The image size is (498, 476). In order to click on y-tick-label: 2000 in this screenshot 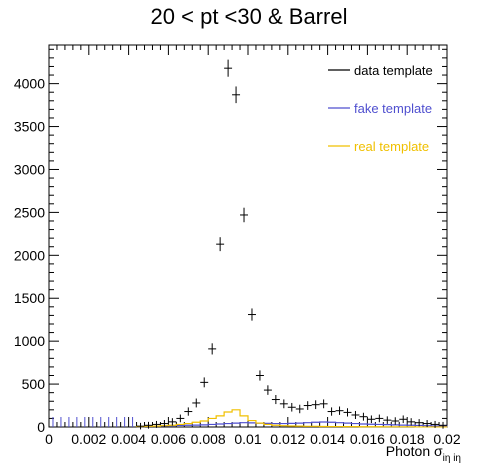, I will do `click(29, 255)`.